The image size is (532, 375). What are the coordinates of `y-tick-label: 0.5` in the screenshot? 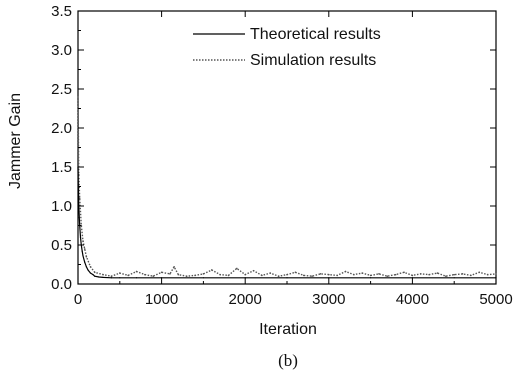 It's located at (61, 245).